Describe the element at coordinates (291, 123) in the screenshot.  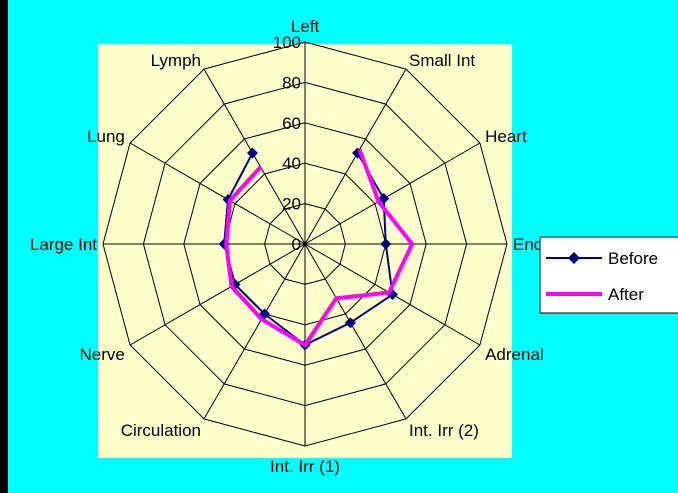
I see `tick-label: 60` at that location.